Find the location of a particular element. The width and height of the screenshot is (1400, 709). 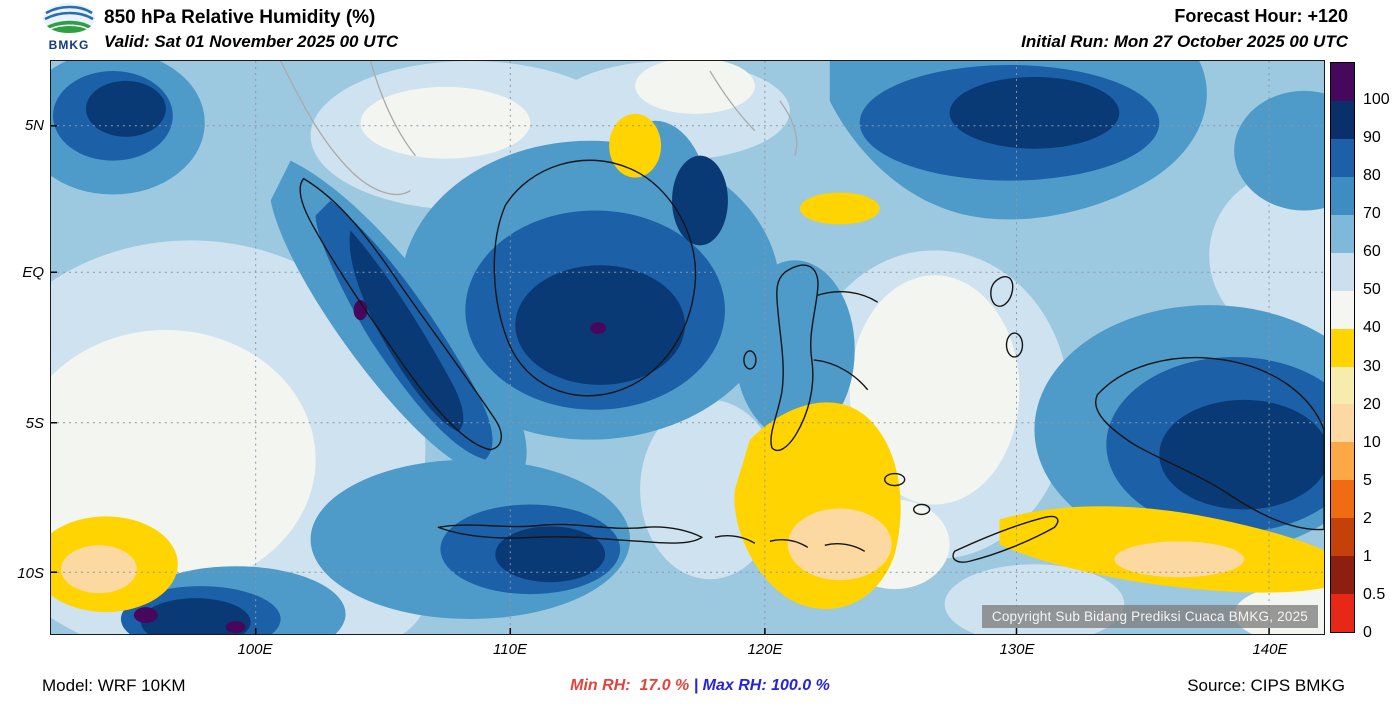

colorbar-tick-label: 1 is located at coordinates (1367, 556).